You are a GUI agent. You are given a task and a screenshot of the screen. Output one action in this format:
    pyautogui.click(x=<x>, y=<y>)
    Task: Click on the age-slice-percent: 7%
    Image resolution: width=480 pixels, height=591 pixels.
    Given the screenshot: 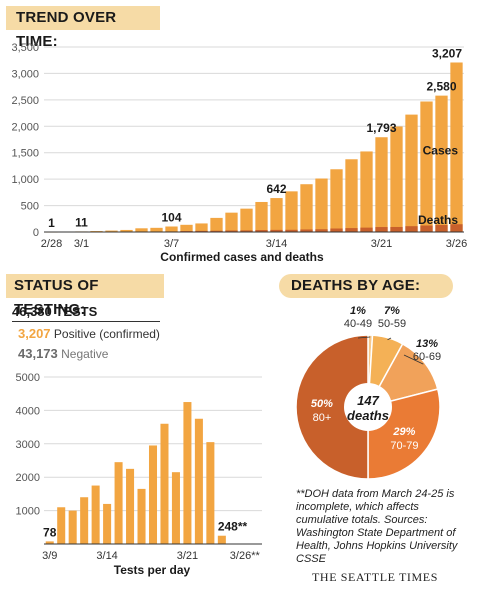 What is the action you would take?
    pyautogui.click(x=392, y=311)
    